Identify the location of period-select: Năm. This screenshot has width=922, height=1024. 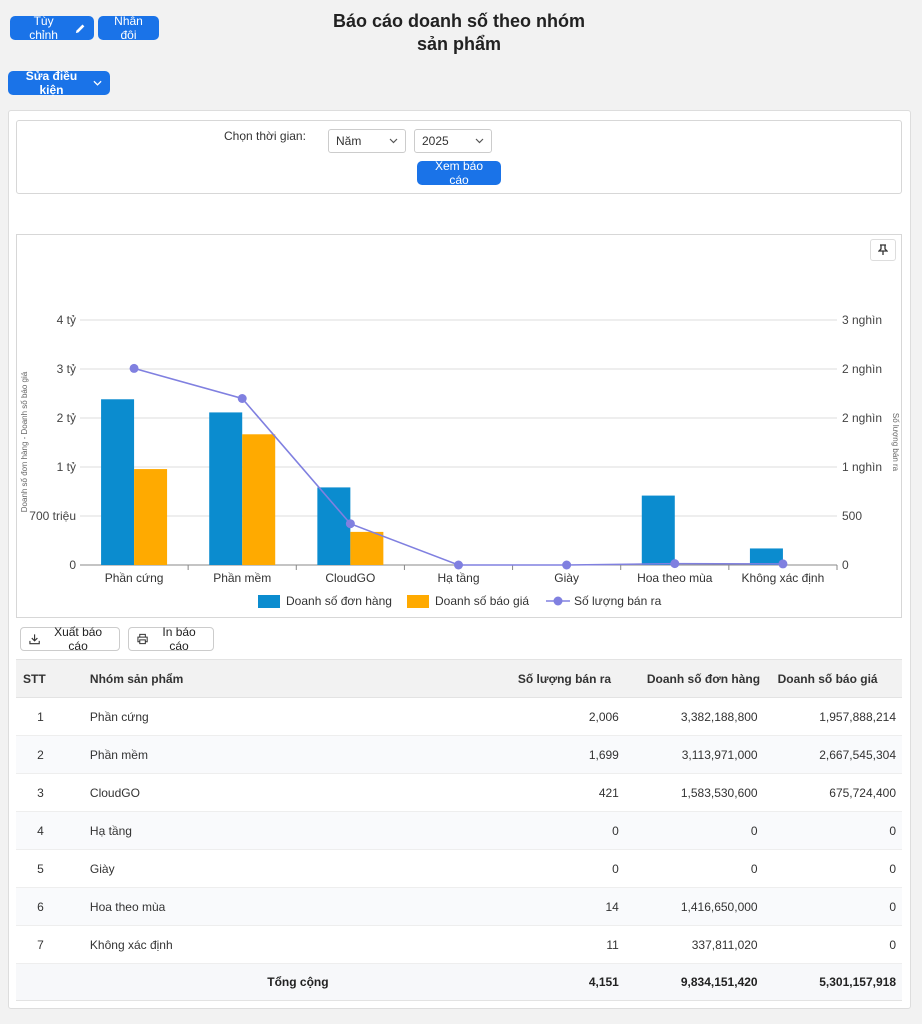
(367, 141).